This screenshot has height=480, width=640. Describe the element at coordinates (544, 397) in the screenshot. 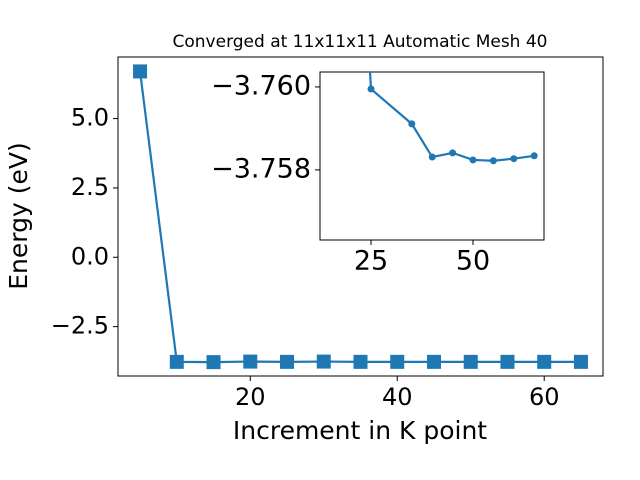

I see `x-tick-label: 60` at that location.